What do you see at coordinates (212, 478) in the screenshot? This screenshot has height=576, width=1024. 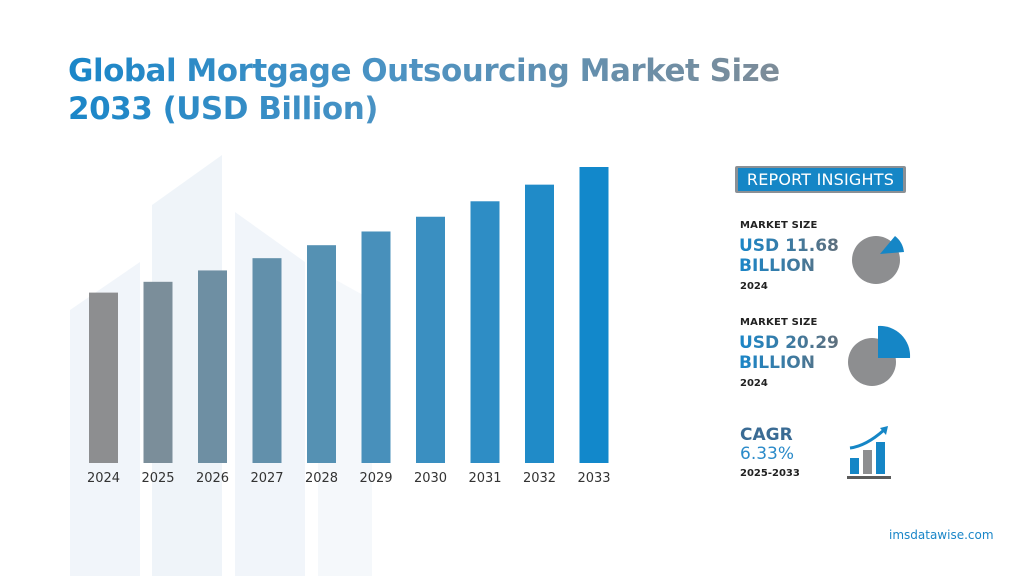 I see `x-tick-label-2026: 2026` at bounding box center [212, 478].